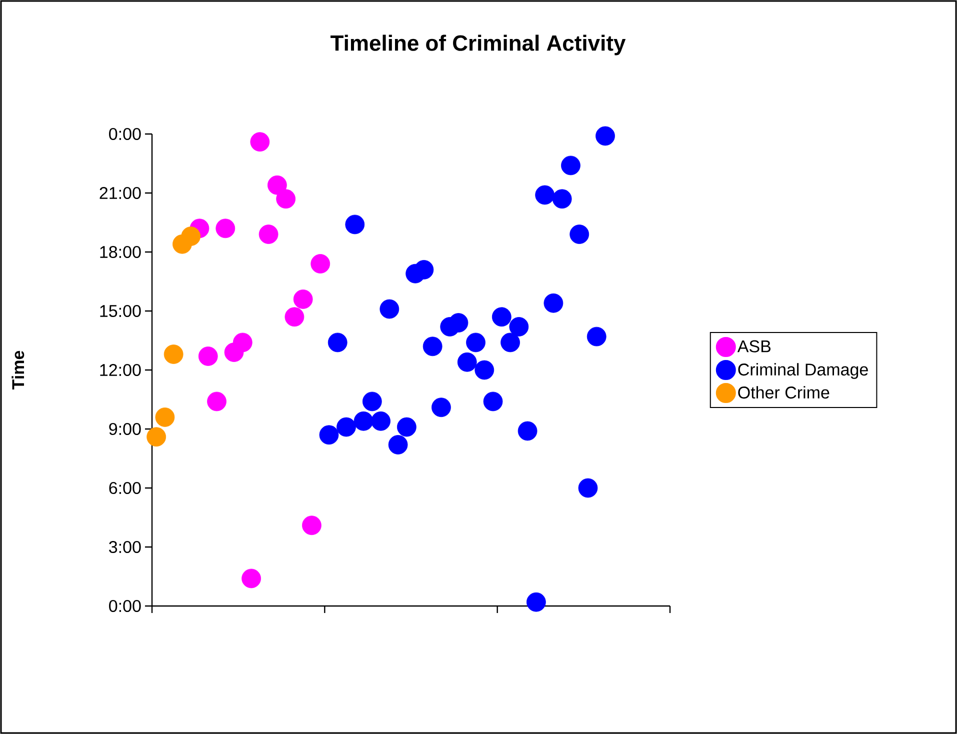 Image resolution: width=957 pixels, height=734 pixels. What do you see at coordinates (803, 371) in the screenshot?
I see `legend-label: Criminal Damage` at bounding box center [803, 371].